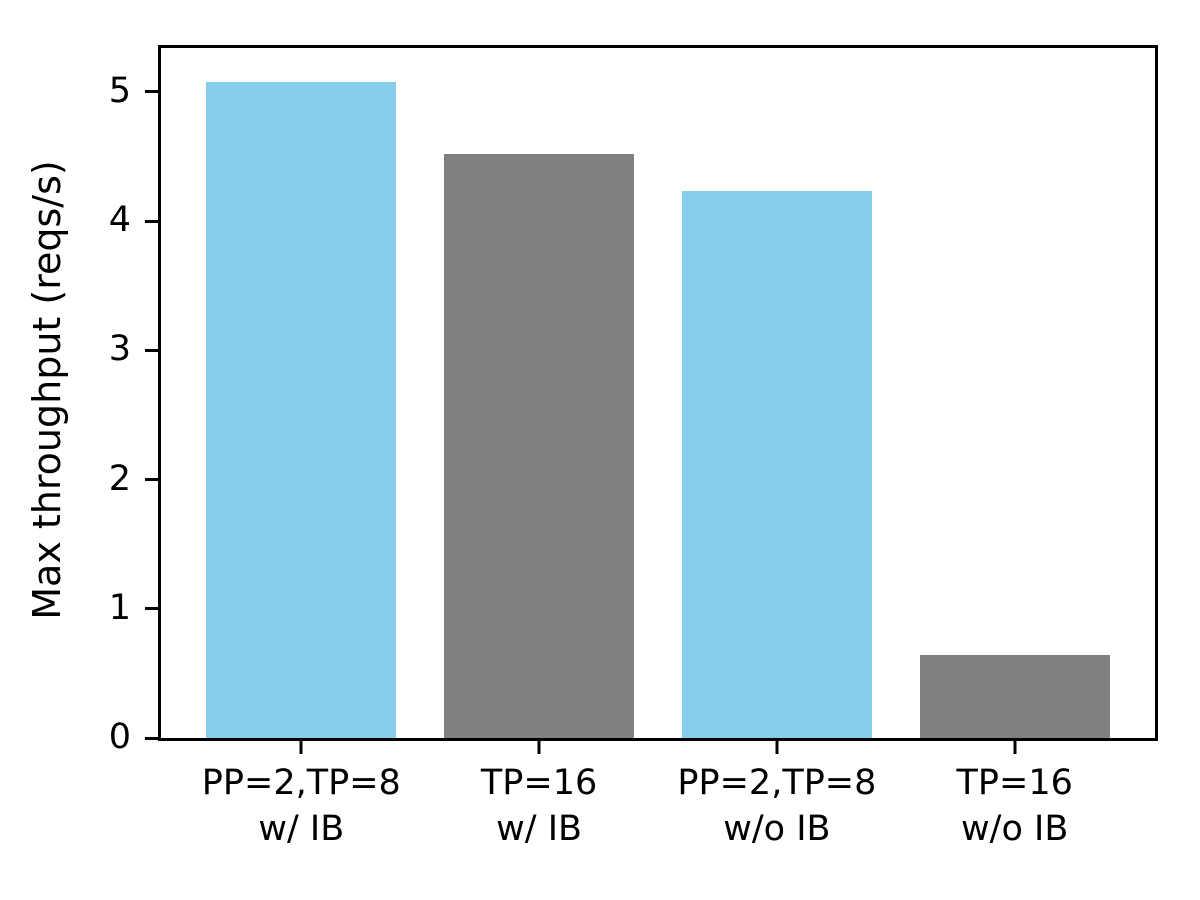  I want to click on y-tick-label: 3, so click(119, 349).